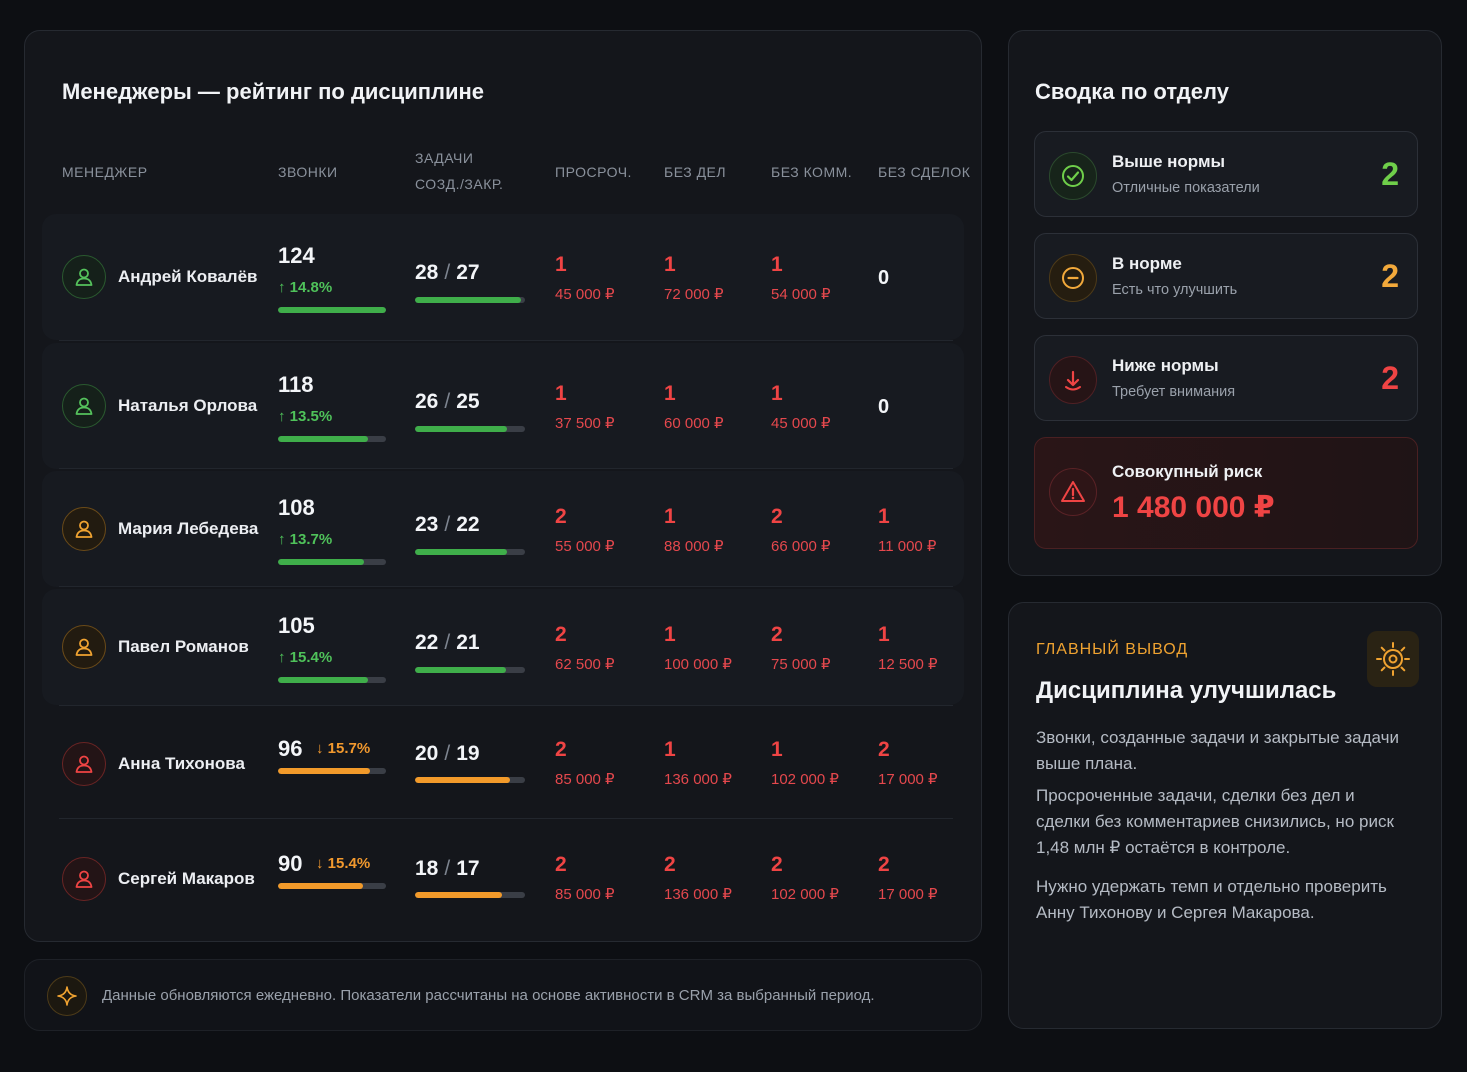  I want to click on col-no-comments: БЕЗ КОММ., so click(812, 172).